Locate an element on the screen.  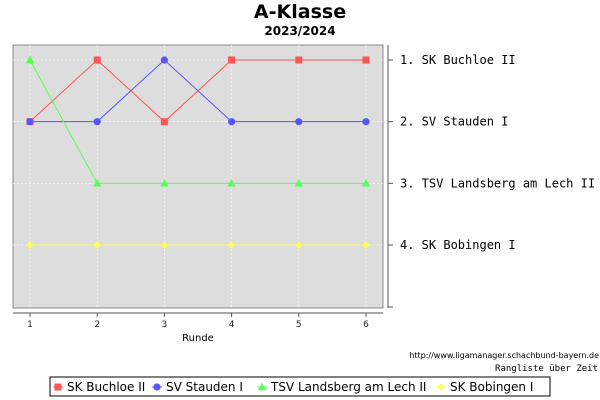
legend-label: TSV Landsberg am Lech II is located at coordinates (348, 387).